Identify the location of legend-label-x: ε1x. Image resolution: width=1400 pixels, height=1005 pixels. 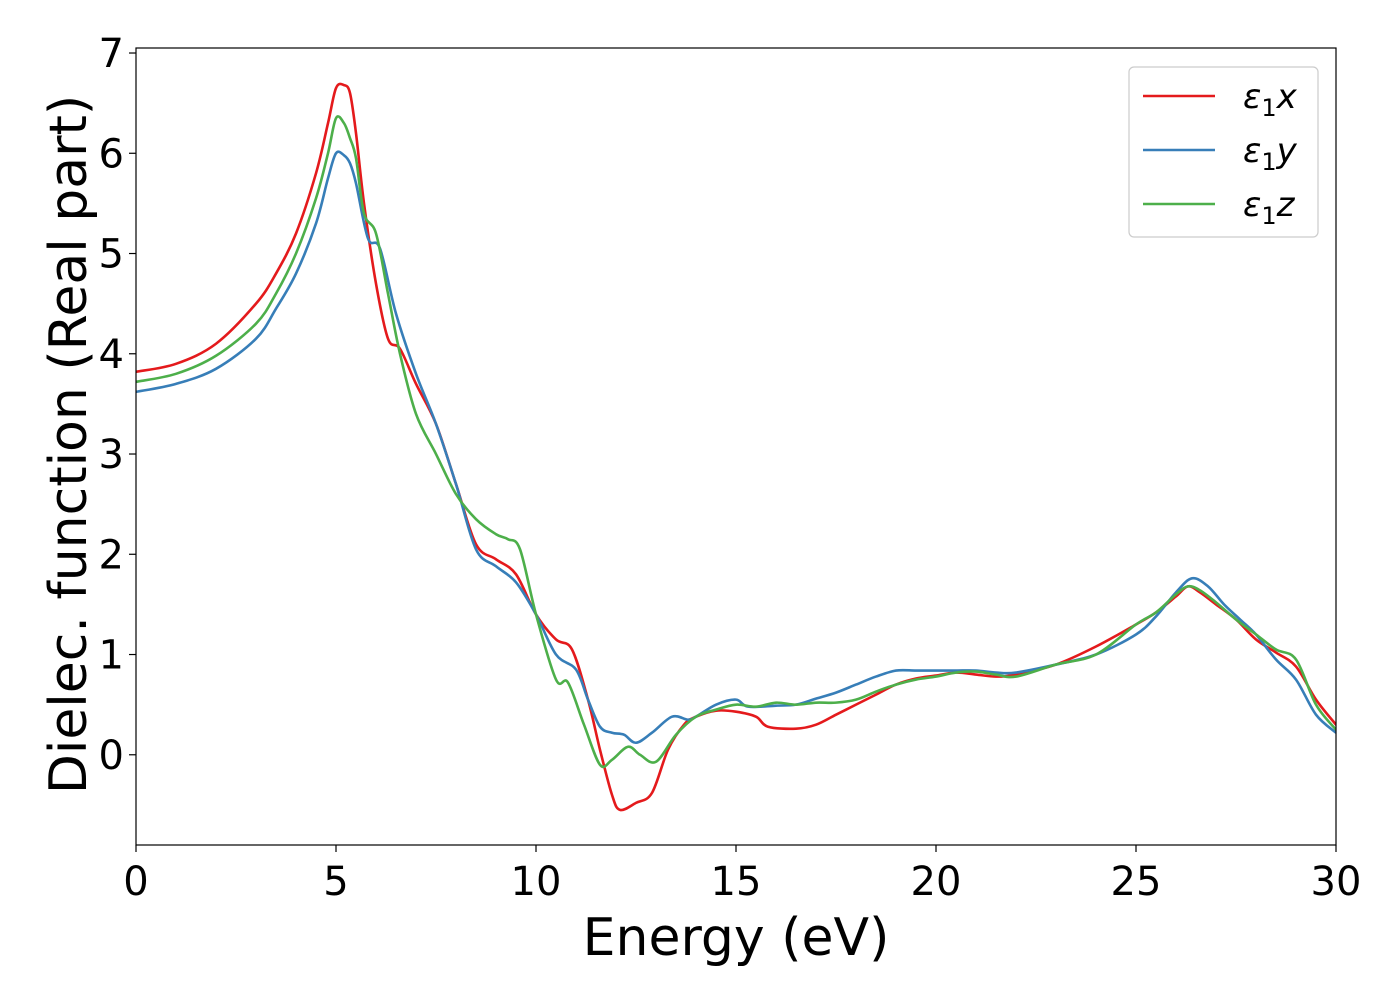
(1270, 99).